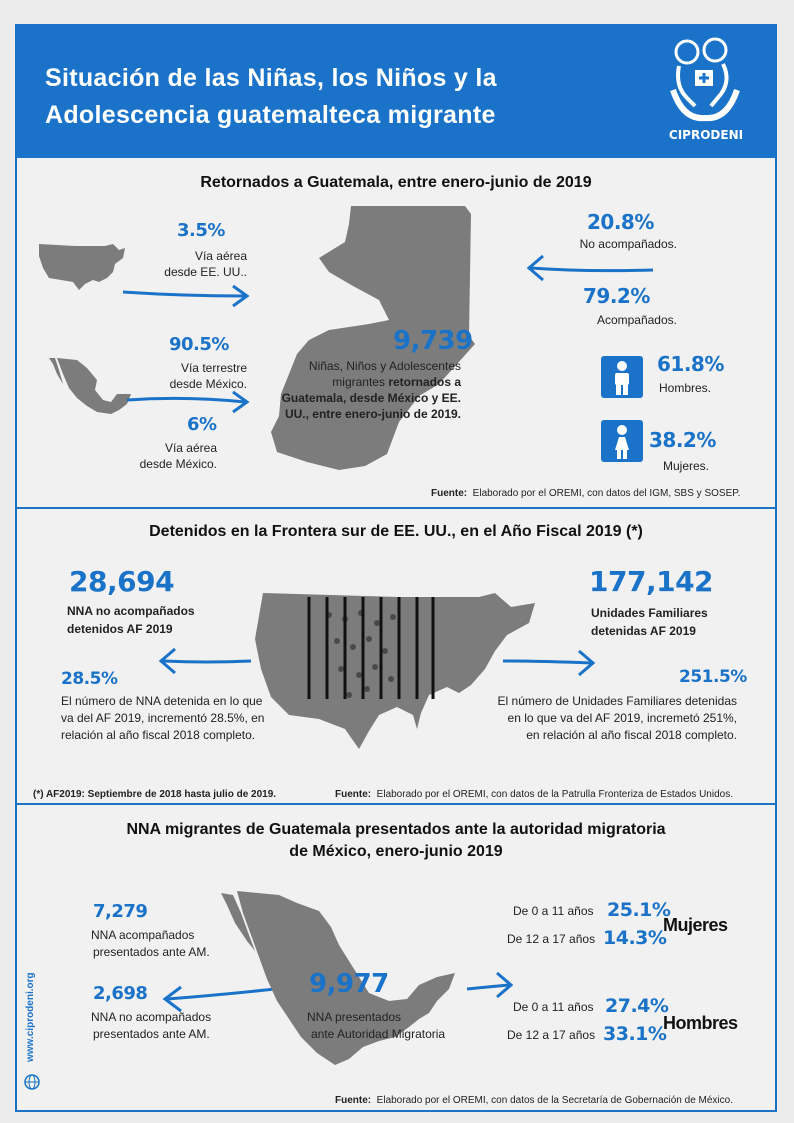  What do you see at coordinates (635, 1034) in the screenshot?
I see `men-12-17-percent: 33.1%` at bounding box center [635, 1034].